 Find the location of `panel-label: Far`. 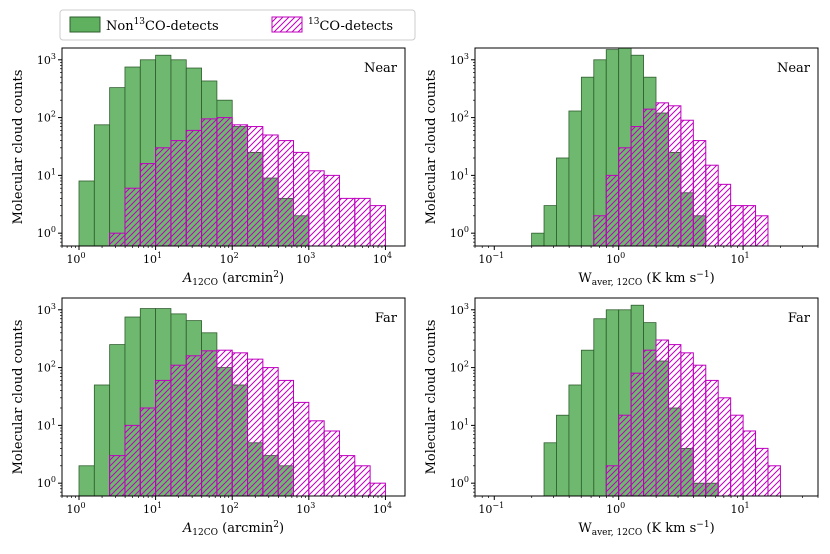

panel-label: Far is located at coordinates (386, 318).